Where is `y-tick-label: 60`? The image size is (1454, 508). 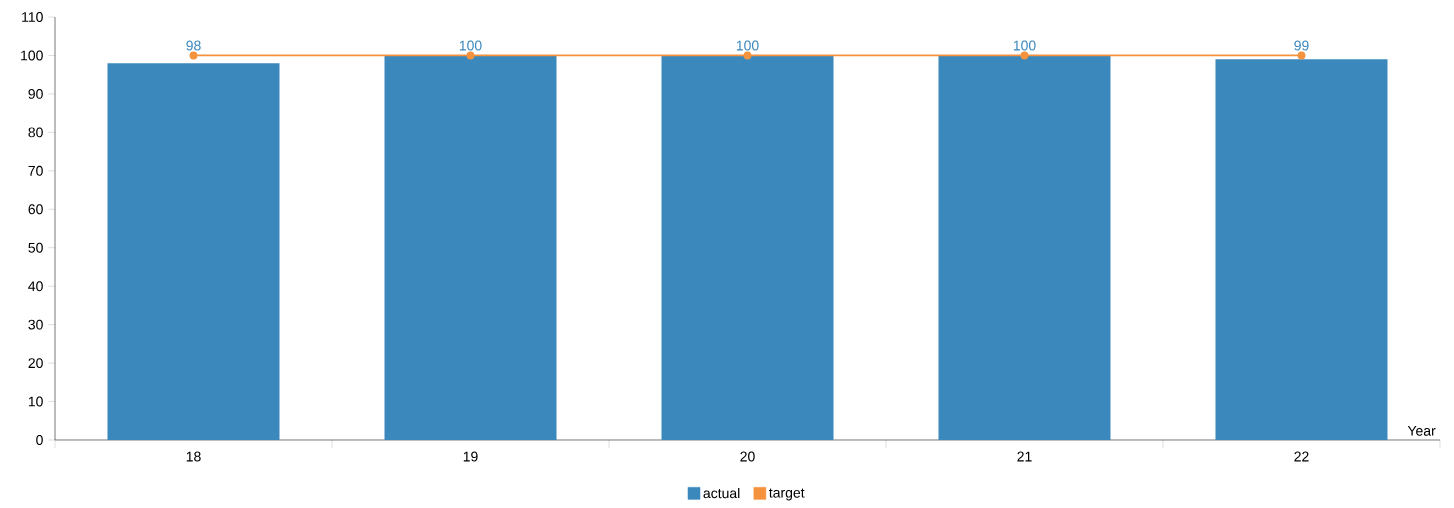 y-tick-label: 60 is located at coordinates (35, 209).